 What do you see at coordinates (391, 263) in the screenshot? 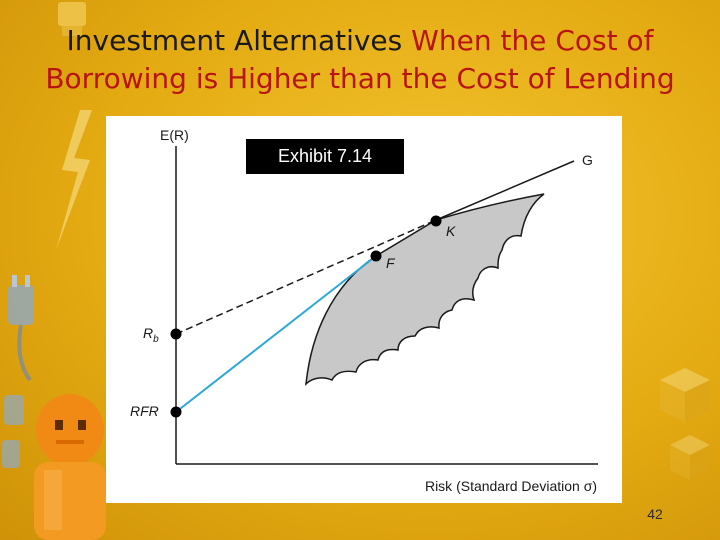
I see `label-f: F` at bounding box center [391, 263].